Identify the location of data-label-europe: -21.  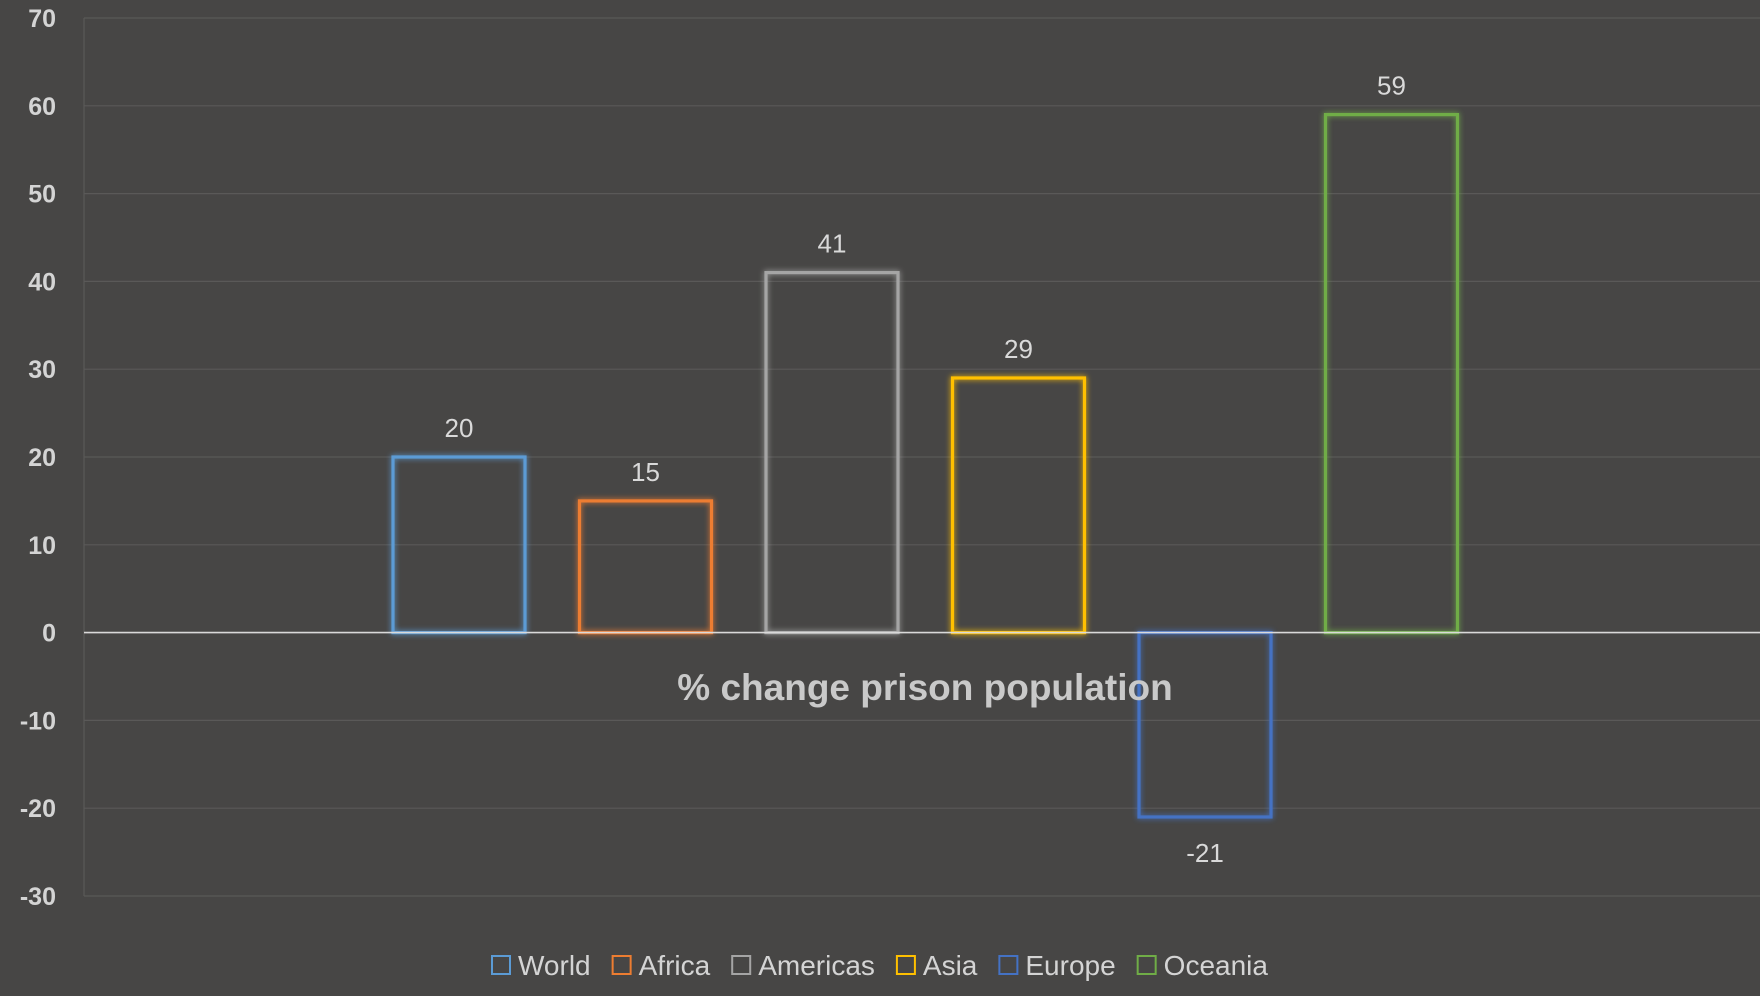
(1205, 853).